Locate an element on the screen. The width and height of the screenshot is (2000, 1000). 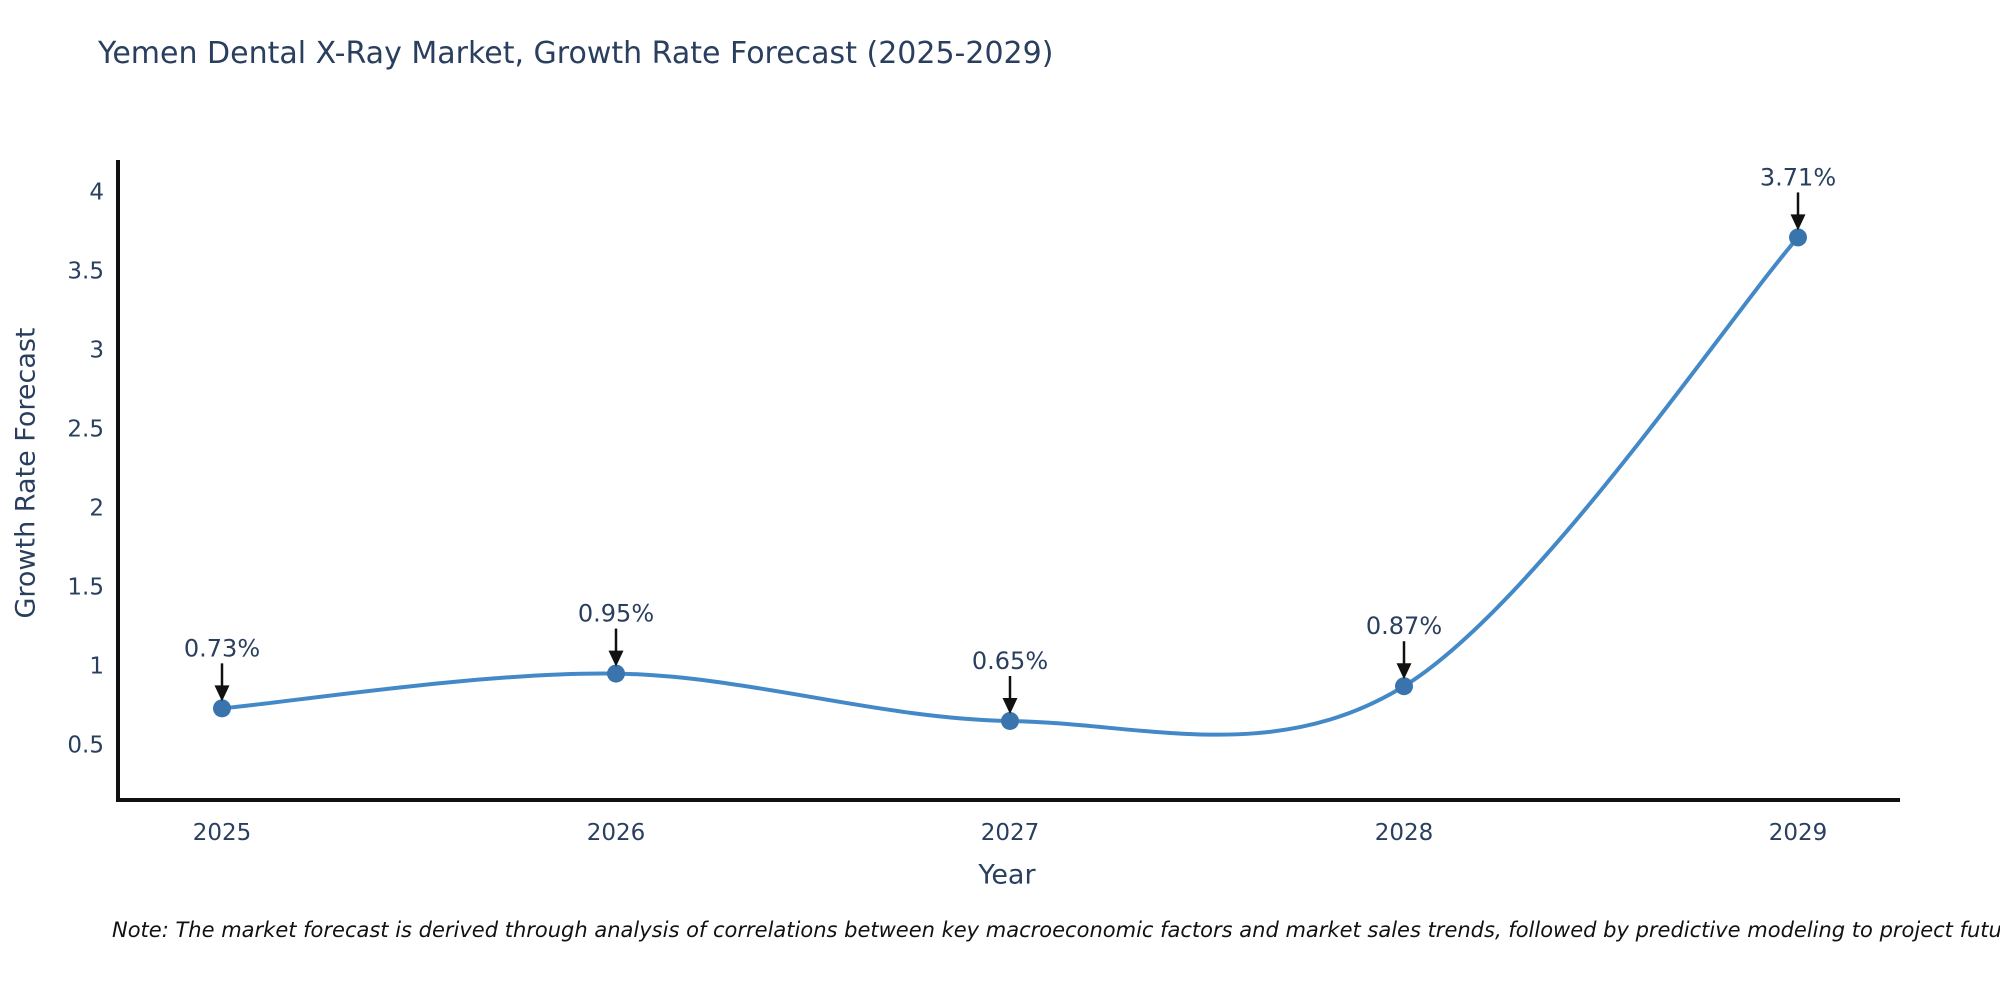
x-axis-title: Year is located at coordinates (1007, 875).